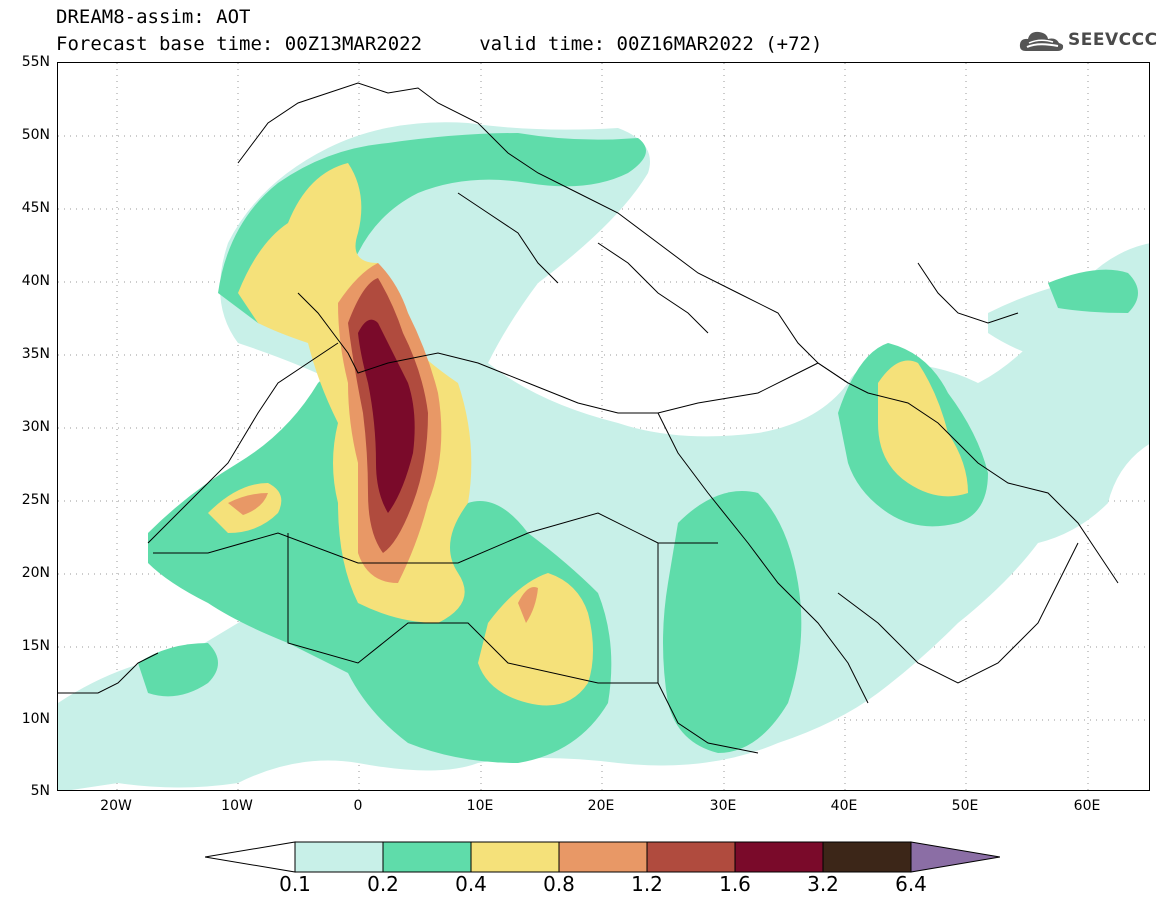  Describe the element at coordinates (35, 500) in the screenshot. I see `lat-label: 25N` at that location.